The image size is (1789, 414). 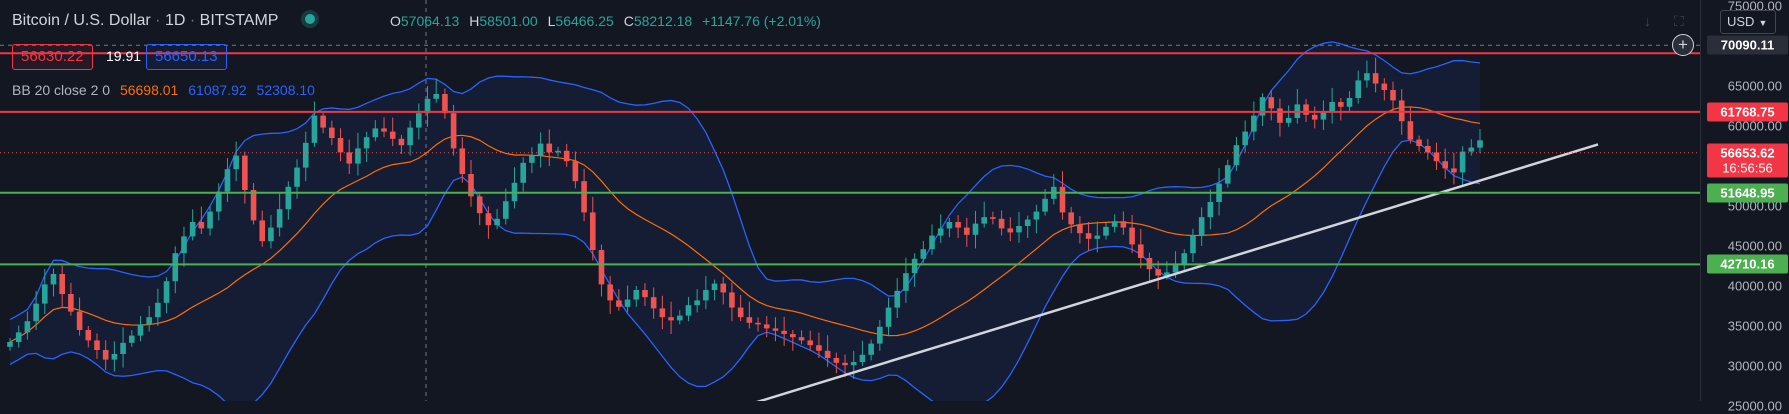 I want to click on chevron-down-icon: ▼, so click(x=1763, y=23).